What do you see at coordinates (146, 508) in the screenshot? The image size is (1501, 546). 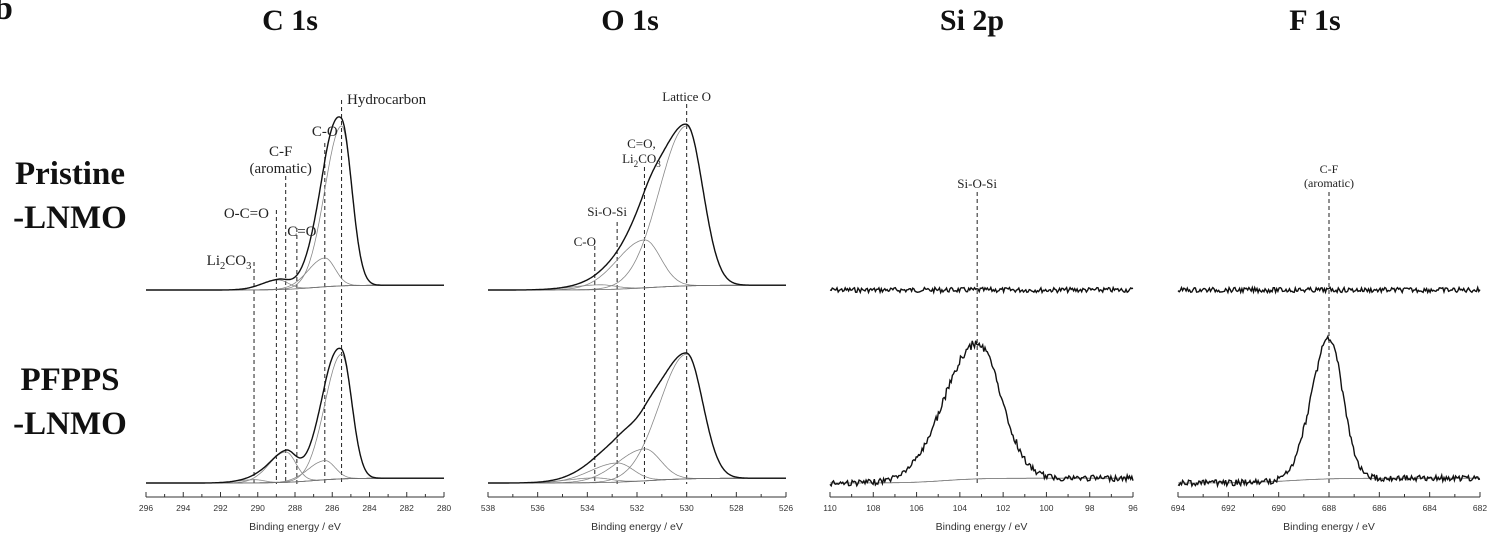 I see `x-tick-label: 296` at bounding box center [146, 508].